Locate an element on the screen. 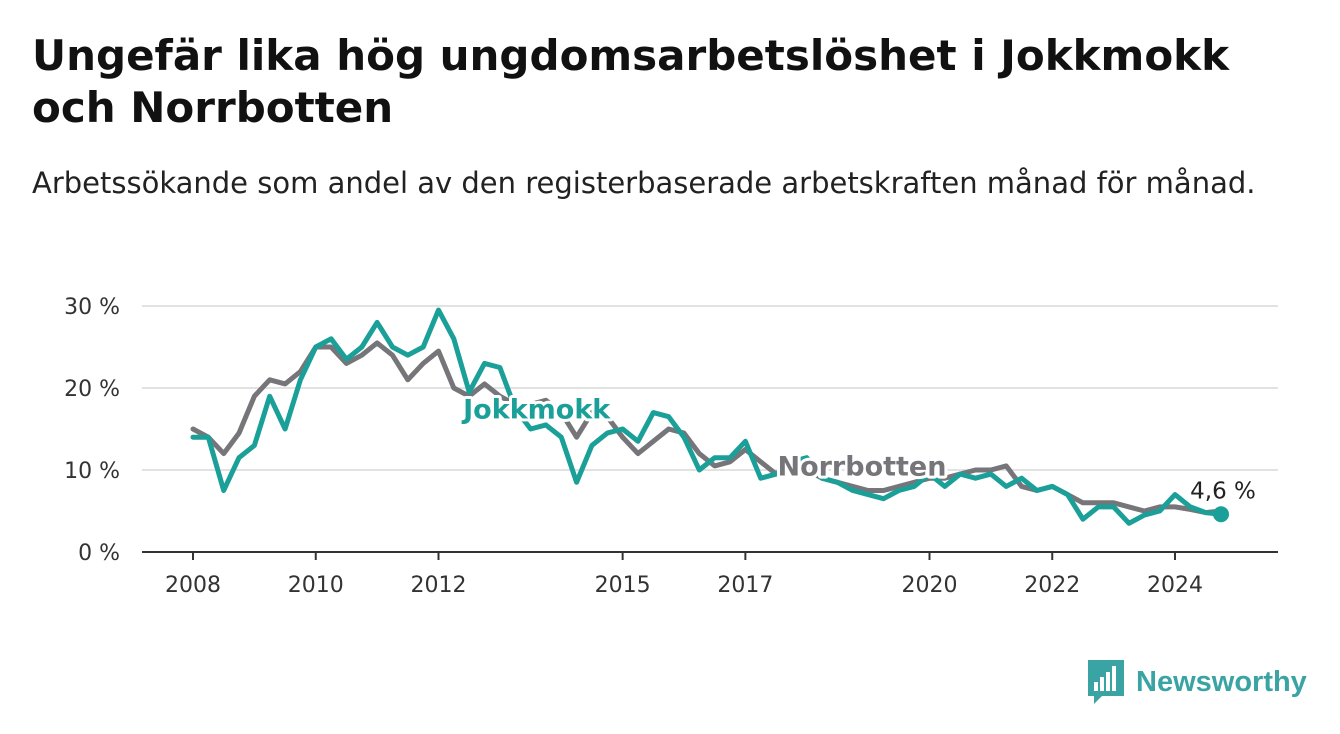 The height and width of the screenshot is (734, 1340). y-tick-label: 0 % is located at coordinates (99, 553).